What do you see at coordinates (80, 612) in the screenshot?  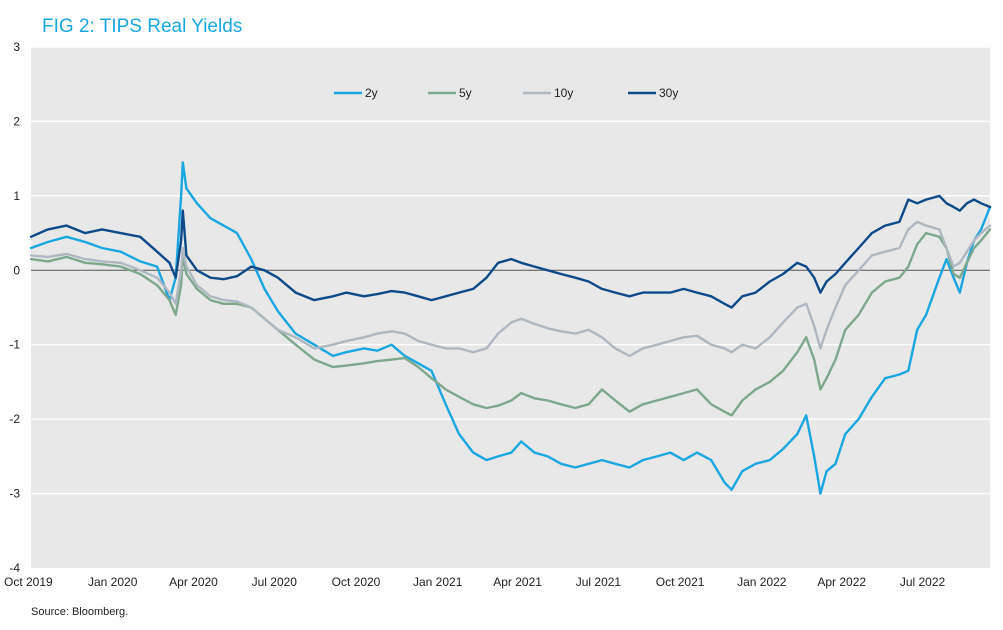 I see `source-note: Source: Bloomberg.` at bounding box center [80, 612].